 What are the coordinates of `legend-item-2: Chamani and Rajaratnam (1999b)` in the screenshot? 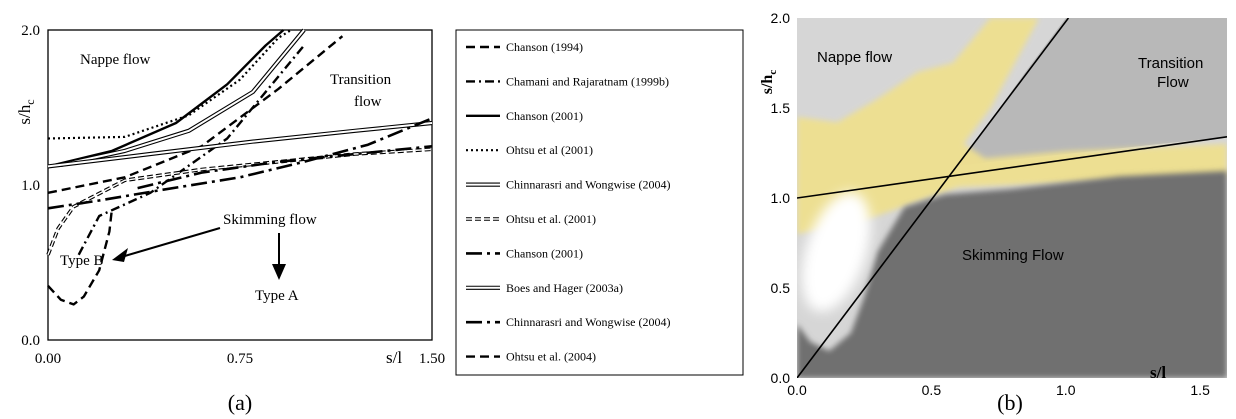 It's located at (567, 81).